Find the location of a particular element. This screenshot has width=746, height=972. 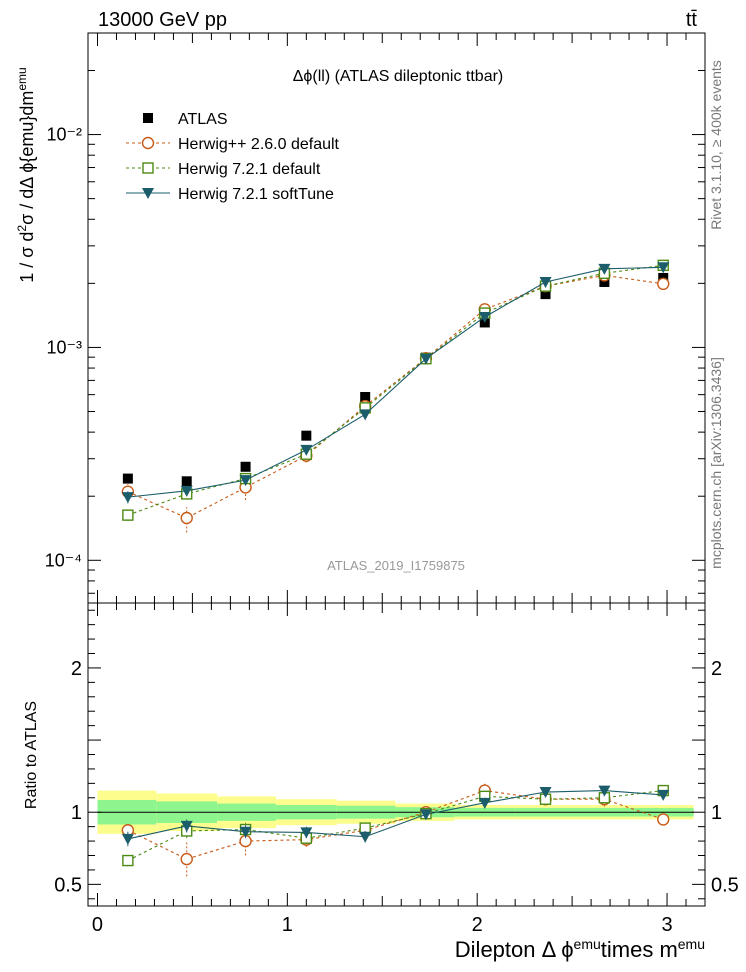

main-title: Δϕ(ll) (ATLAS dileptonic ttbar) is located at coordinates (398, 76).